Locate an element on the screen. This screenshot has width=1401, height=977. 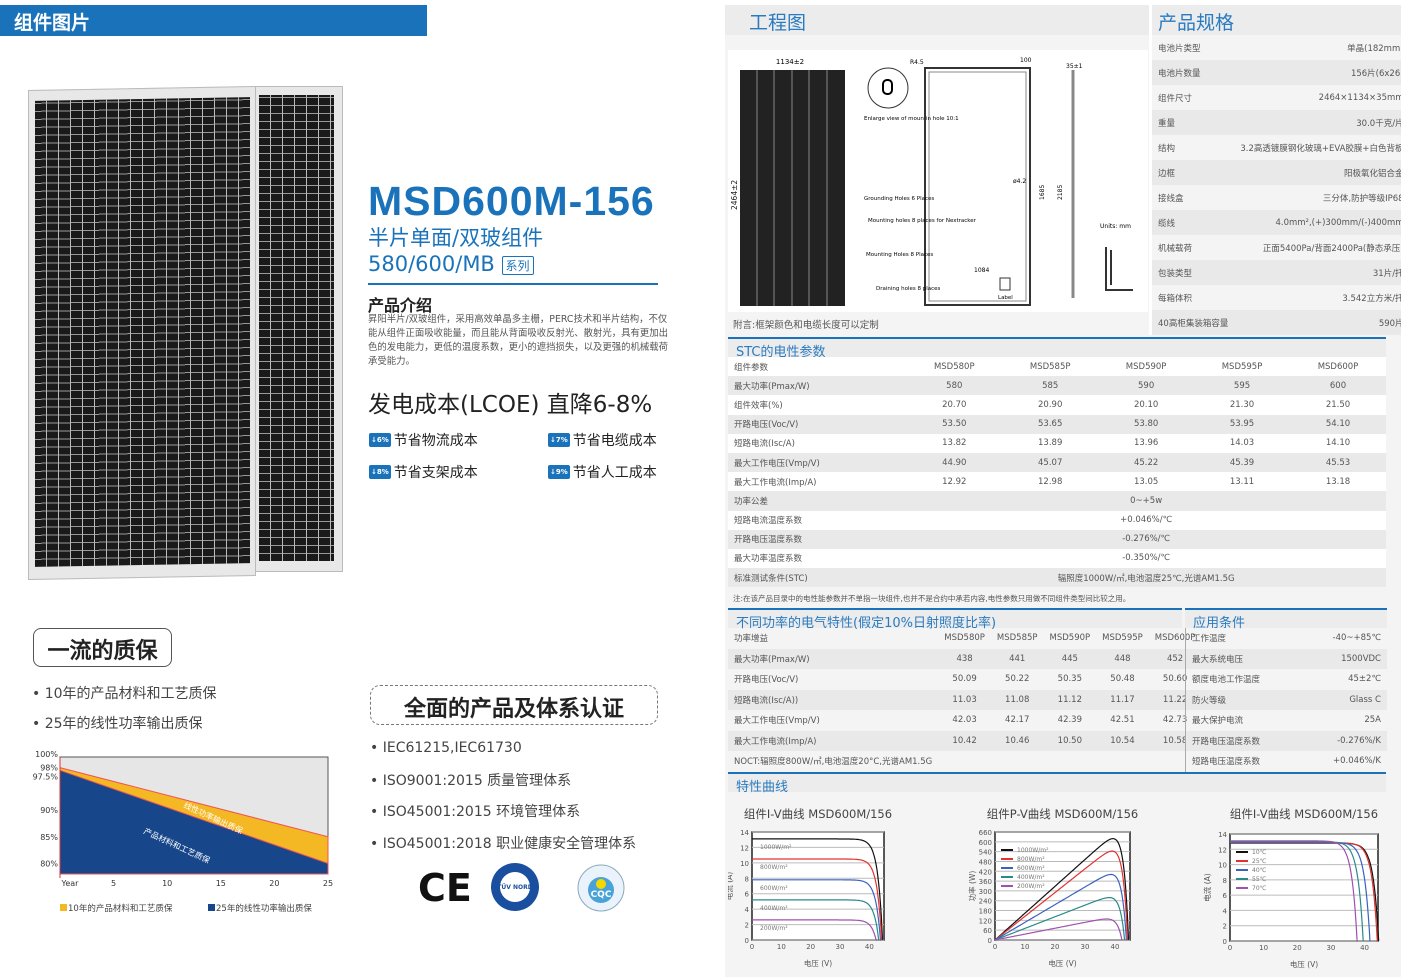
stc-row-cell: 13.11 is located at coordinates (1242, 482).